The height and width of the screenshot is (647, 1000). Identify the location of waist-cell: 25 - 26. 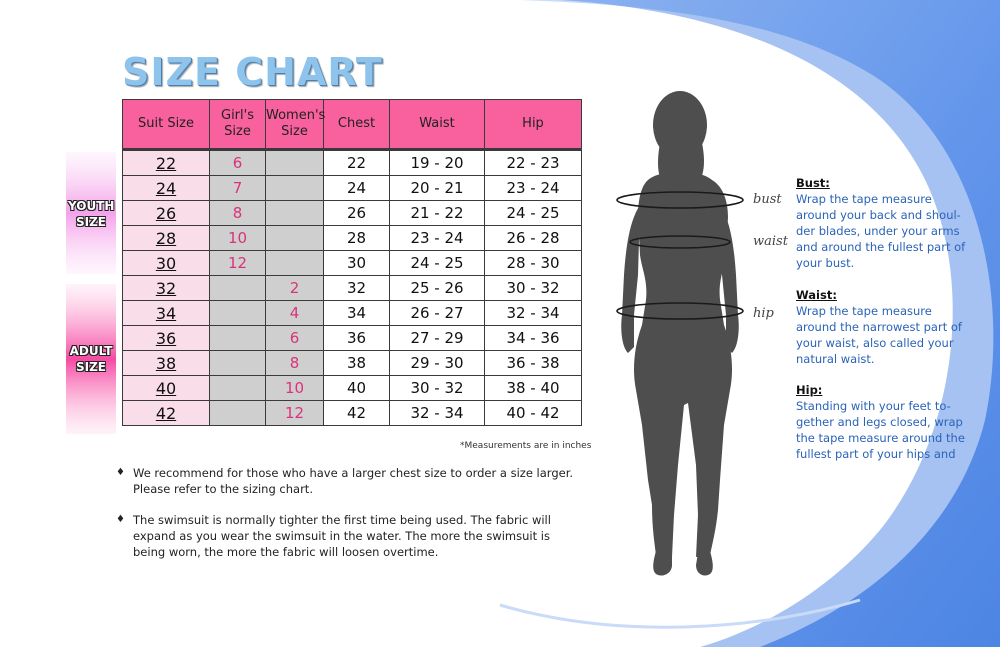
(437, 288).